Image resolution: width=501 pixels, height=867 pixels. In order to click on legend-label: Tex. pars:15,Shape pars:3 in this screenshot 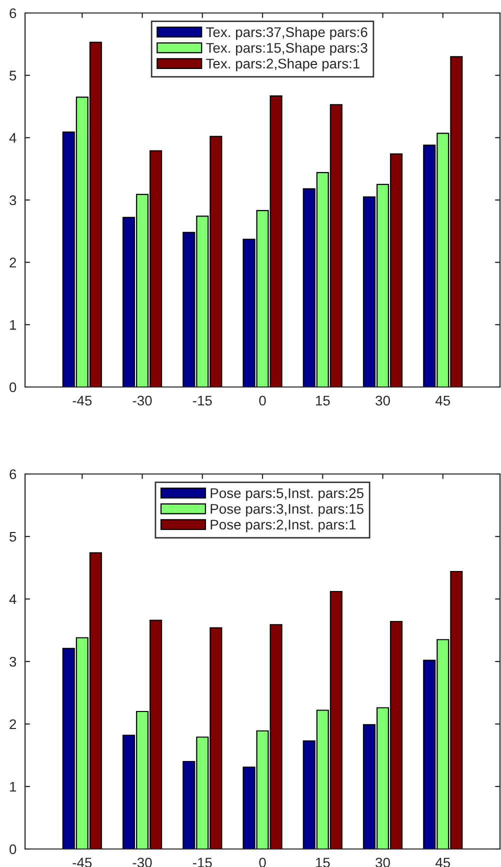, I will do `click(287, 49)`.